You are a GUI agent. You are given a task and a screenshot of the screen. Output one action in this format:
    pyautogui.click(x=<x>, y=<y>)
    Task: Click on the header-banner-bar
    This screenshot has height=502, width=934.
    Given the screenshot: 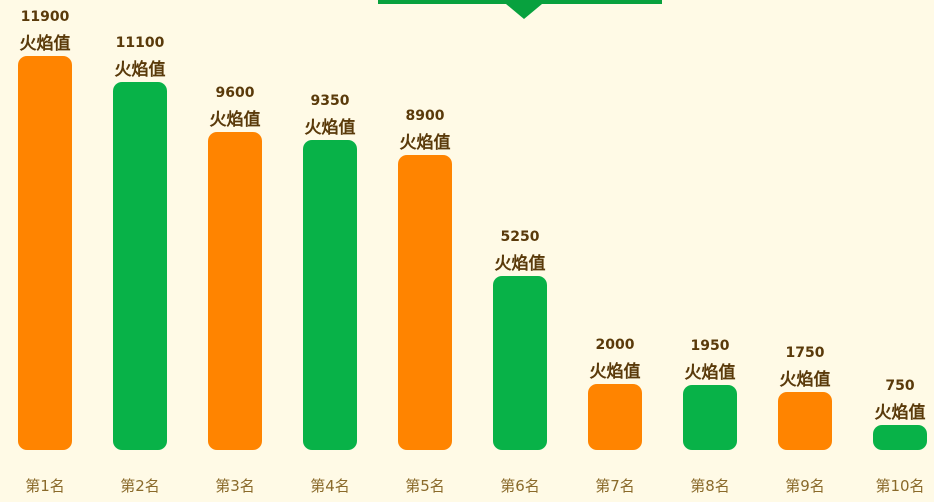 What is the action you would take?
    pyautogui.click(x=520, y=2)
    